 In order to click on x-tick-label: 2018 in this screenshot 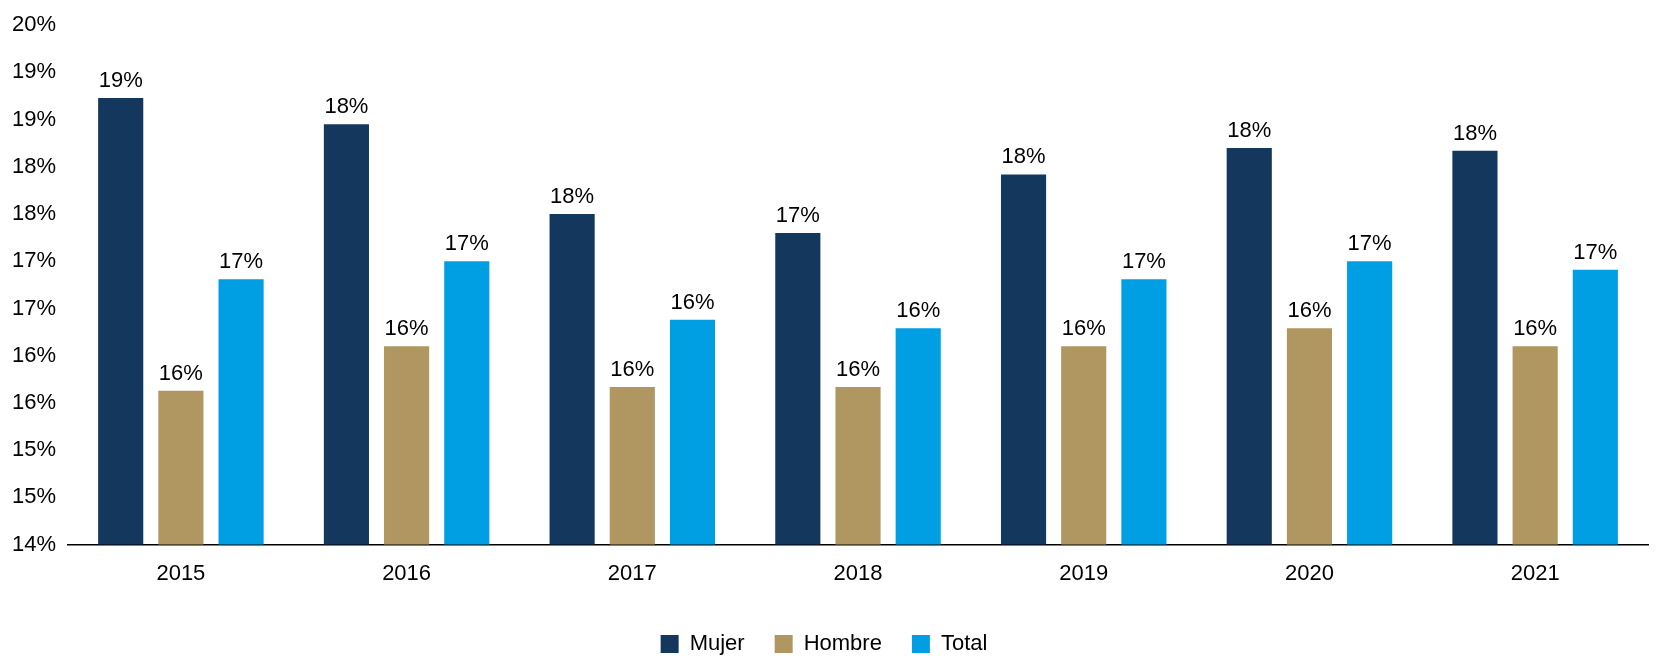, I will do `click(858, 572)`.